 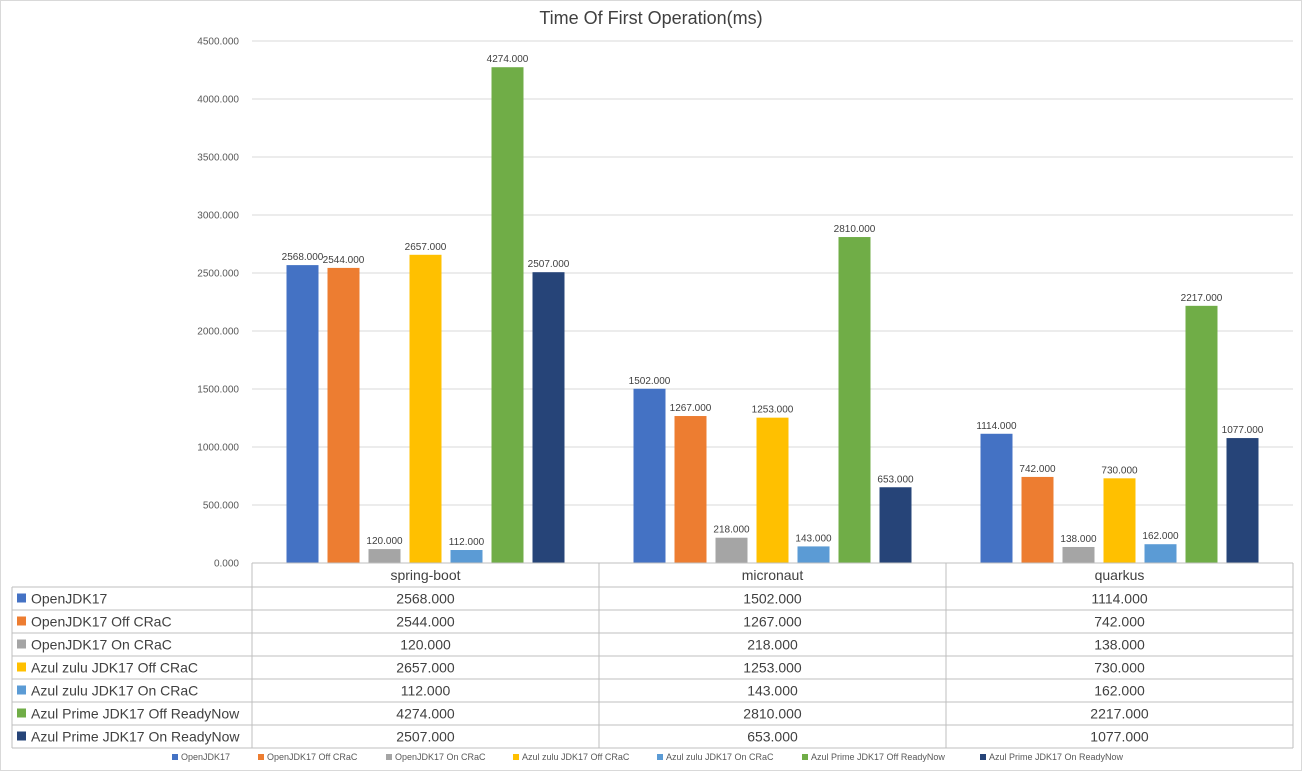 I want to click on table-cell: 2544.000, so click(x=425, y=622).